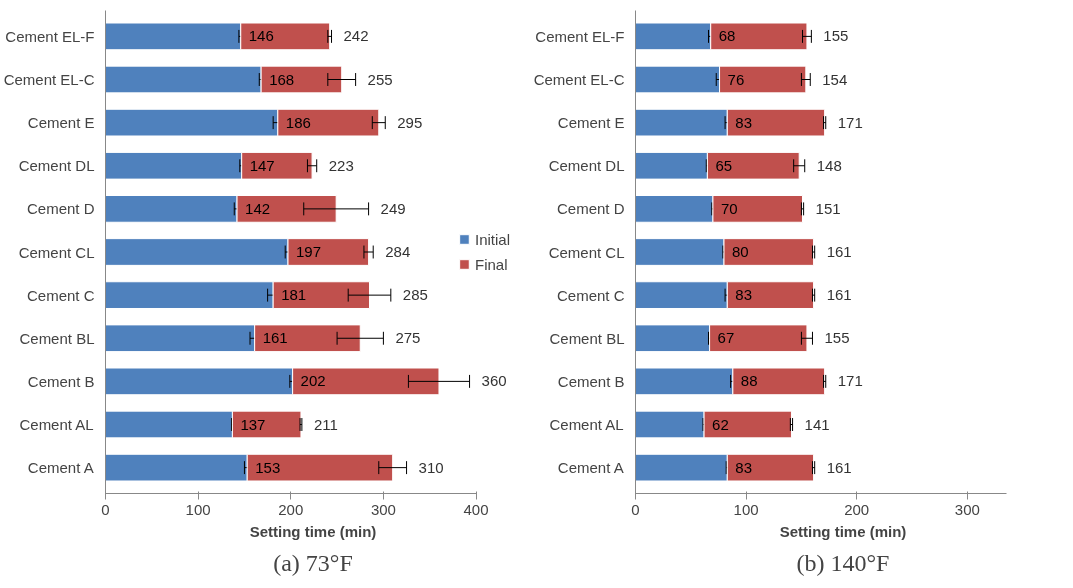 The image size is (1073, 588). What do you see at coordinates (720, 424) in the screenshot?
I see `data-label: 62` at bounding box center [720, 424].